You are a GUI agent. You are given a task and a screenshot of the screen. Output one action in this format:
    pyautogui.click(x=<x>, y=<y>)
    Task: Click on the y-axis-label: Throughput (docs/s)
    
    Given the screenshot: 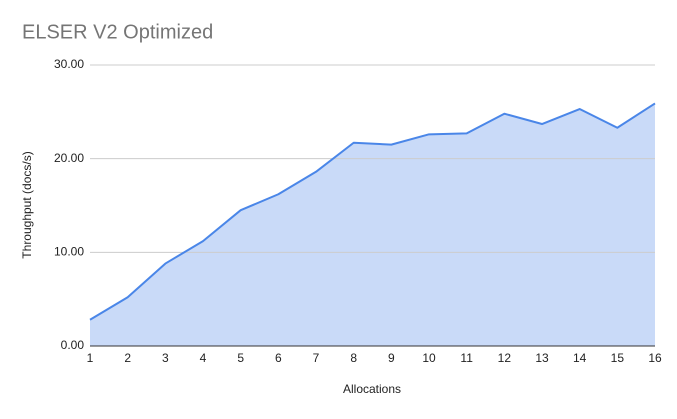 What is the action you would take?
    pyautogui.click(x=27, y=204)
    